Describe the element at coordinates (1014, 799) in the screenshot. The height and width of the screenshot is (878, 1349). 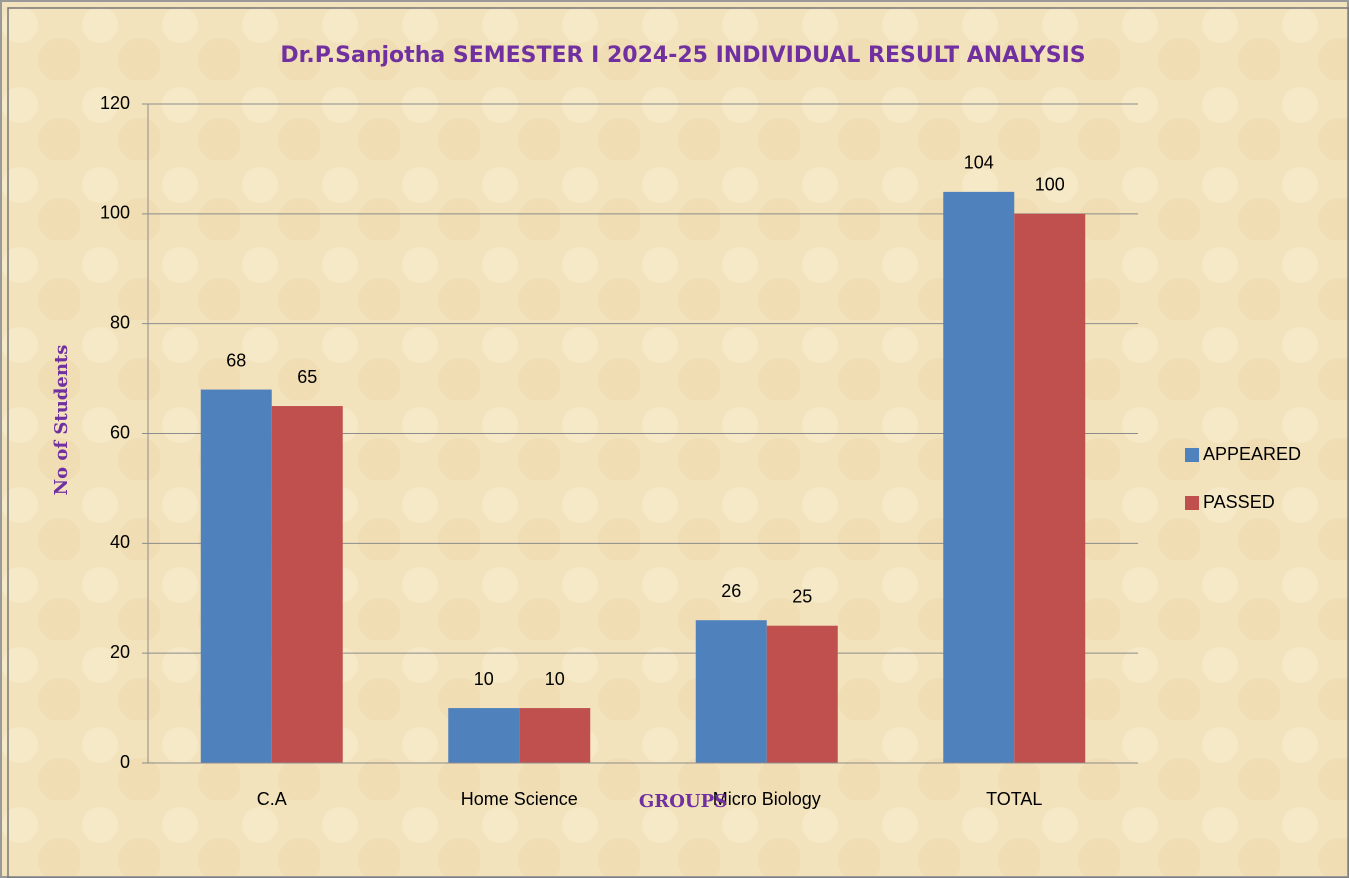
I see `x-tick-label: TOTAL` at that location.